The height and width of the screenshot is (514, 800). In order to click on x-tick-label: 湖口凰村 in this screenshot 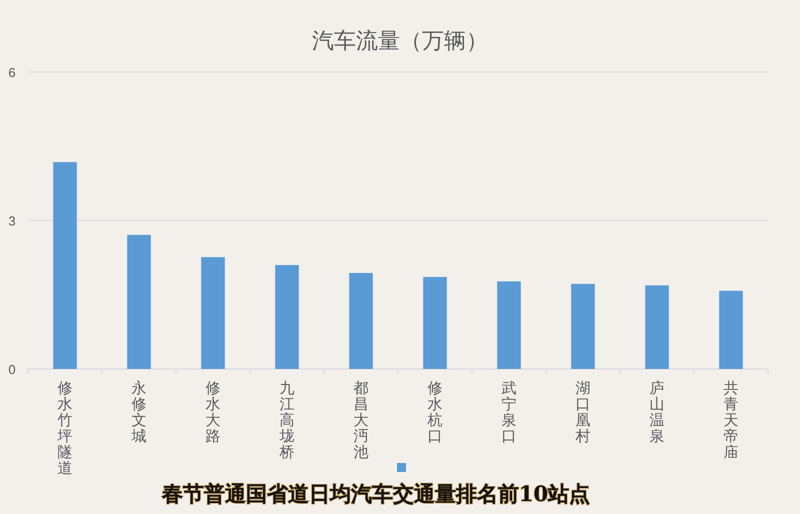, I will do `click(583, 412)`.